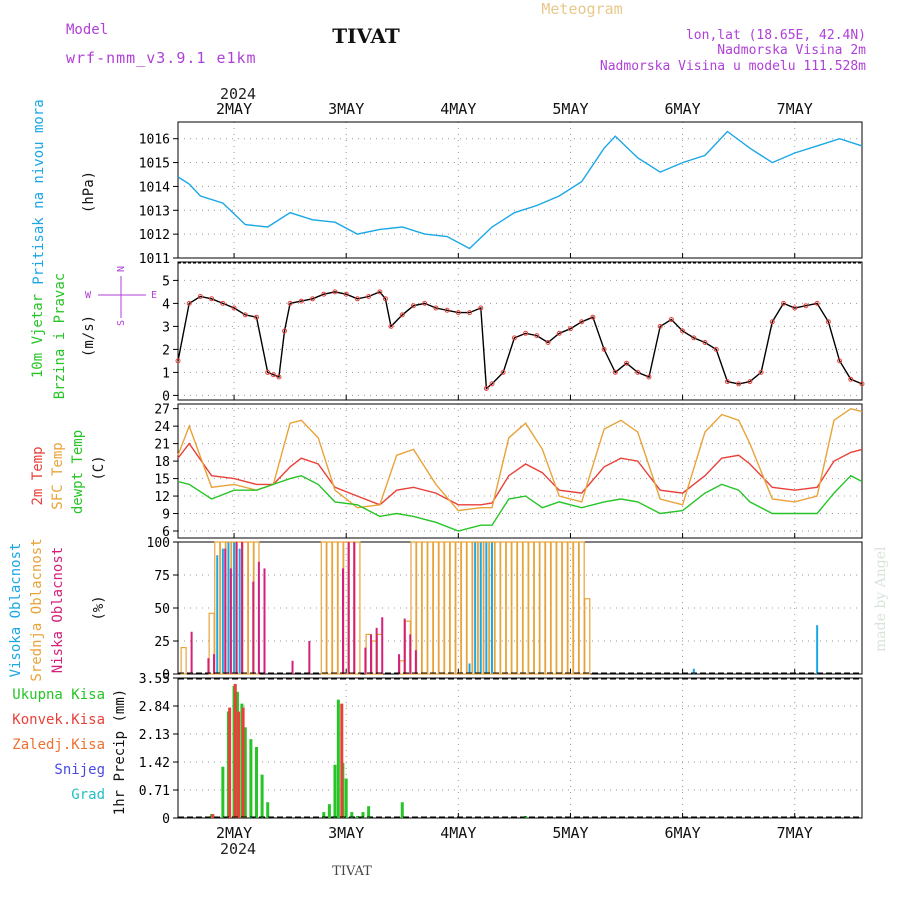 This screenshot has height=900, width=900. Describe the element at coordinates (37, 609) in the screenshot. I see `mid-cloud-ylabel: Srednja Oblacnost` at that location.